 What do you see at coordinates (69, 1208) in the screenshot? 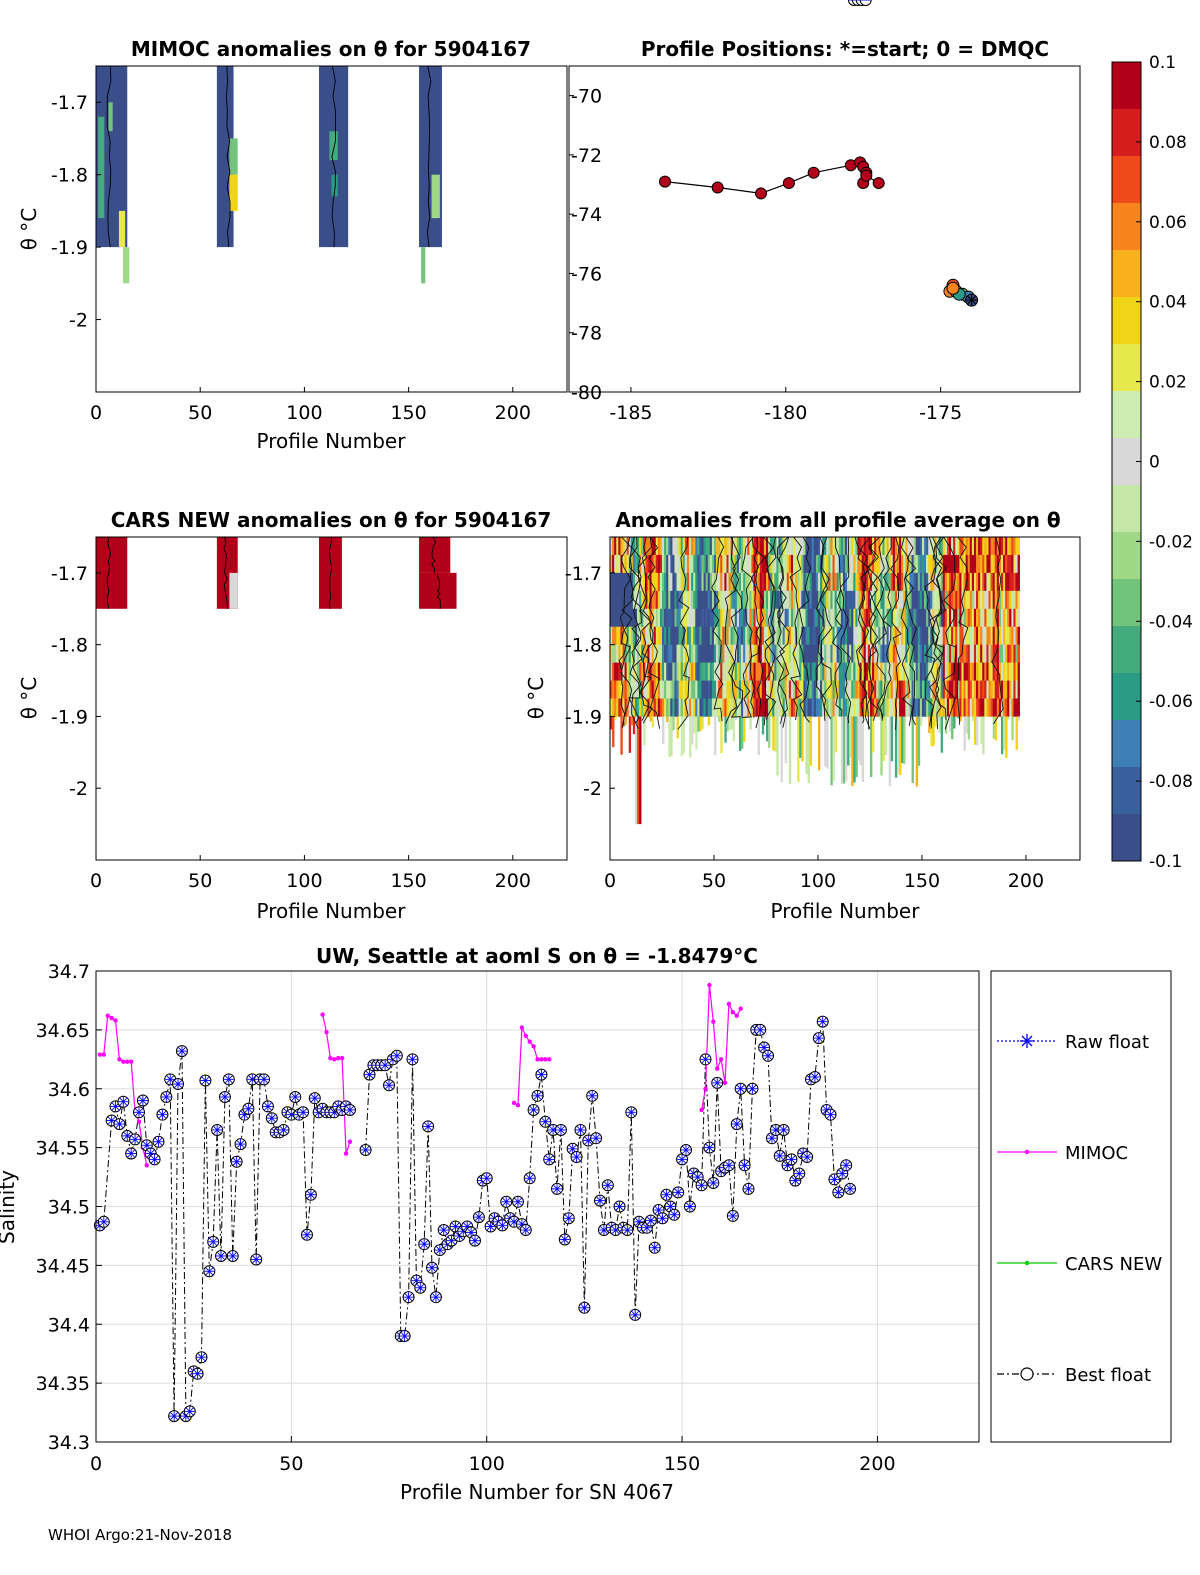
I see `y-tick-label: 34.5` at bounding box center [69, 1208].